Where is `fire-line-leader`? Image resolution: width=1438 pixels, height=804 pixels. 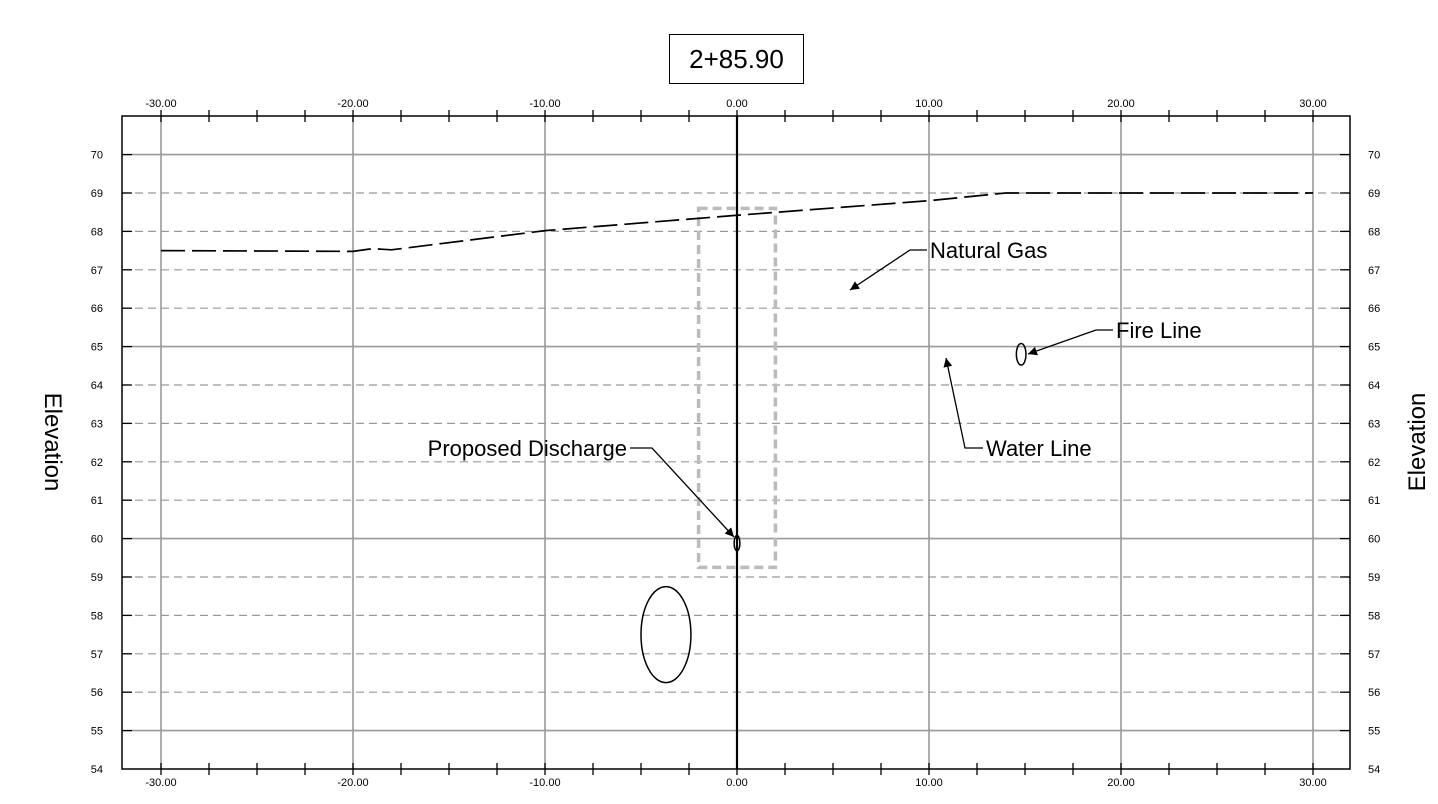 fire-line-leader is located at coordinates (1070, 342).